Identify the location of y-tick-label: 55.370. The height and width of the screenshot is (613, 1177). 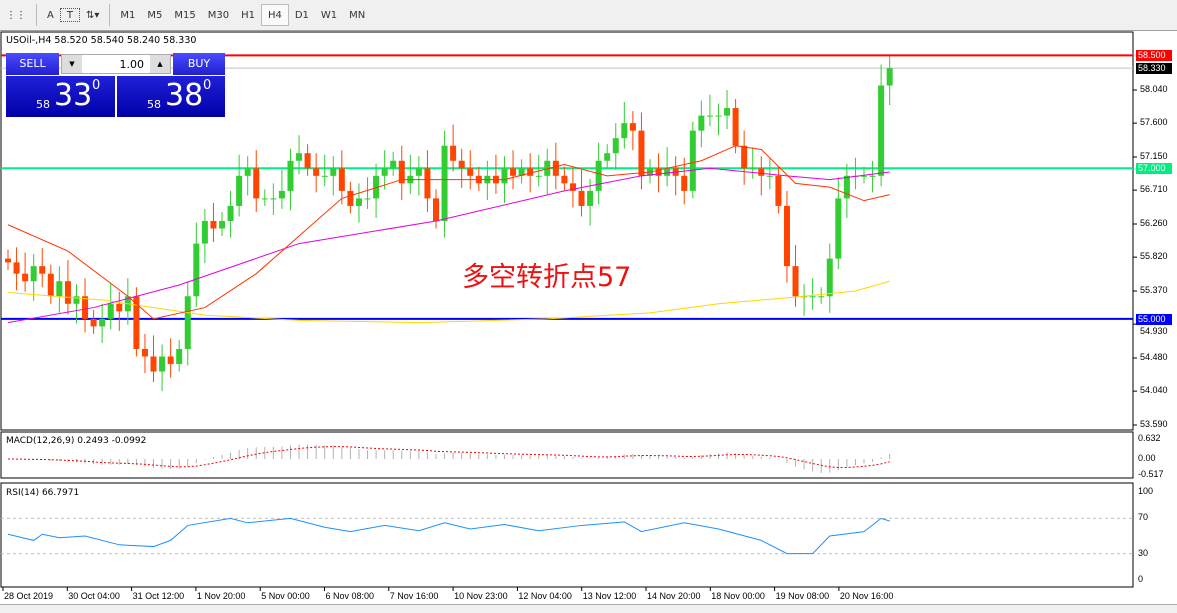
(1154, 290).